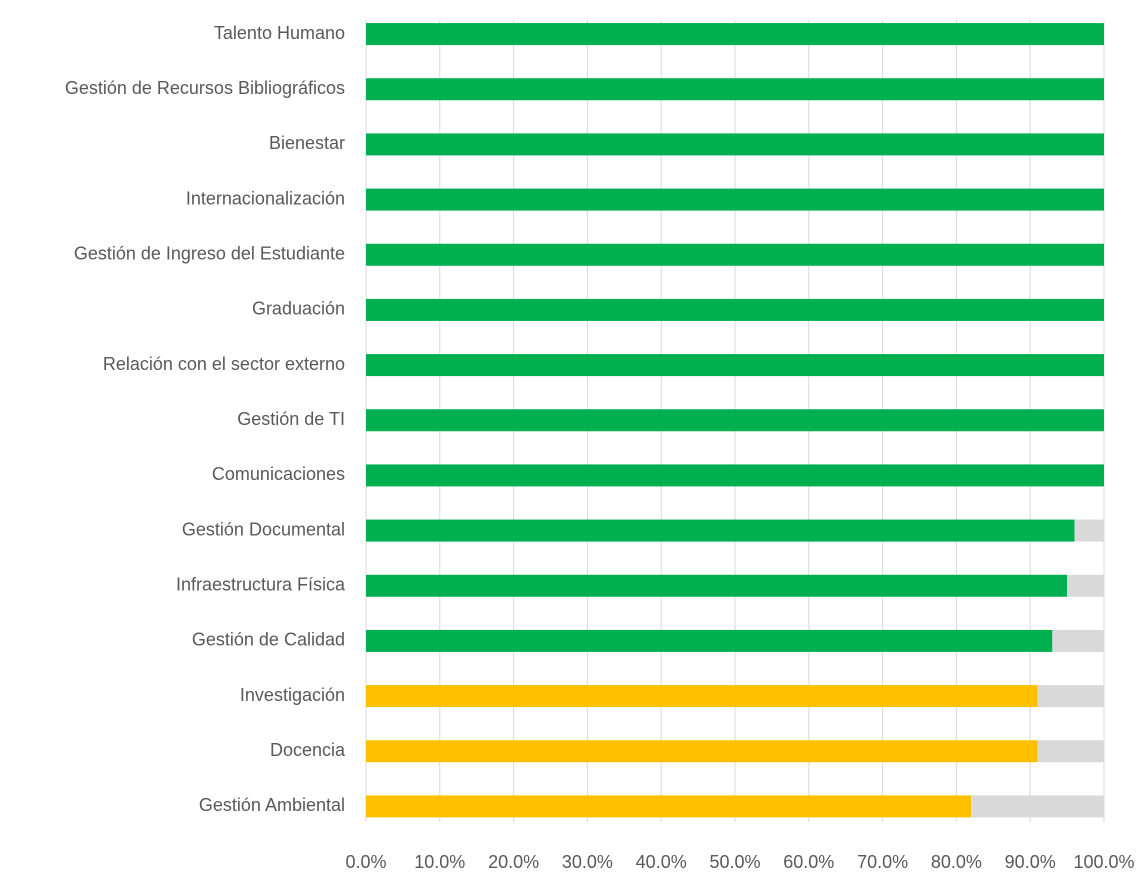 The image size is (1146, 880). What do you see at coordinates (439, 862) in the screenshot?
I see `x-tick-label: 10.0%` at bounding box center [439, 862].